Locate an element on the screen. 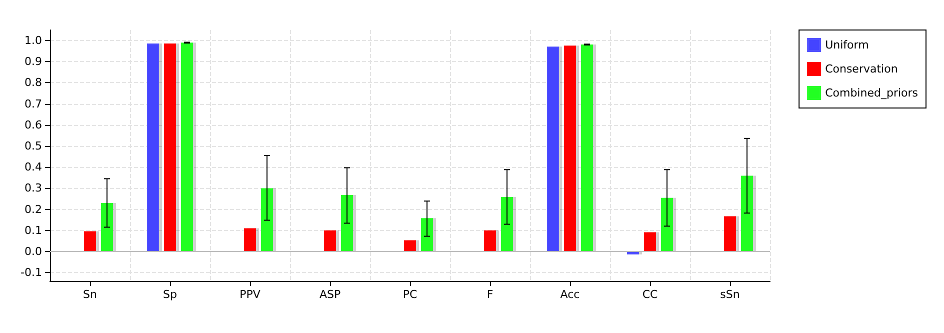 The width and height of the screenshot is (944, 333). x-tick-label: PC is located at coordinates (410, 294).